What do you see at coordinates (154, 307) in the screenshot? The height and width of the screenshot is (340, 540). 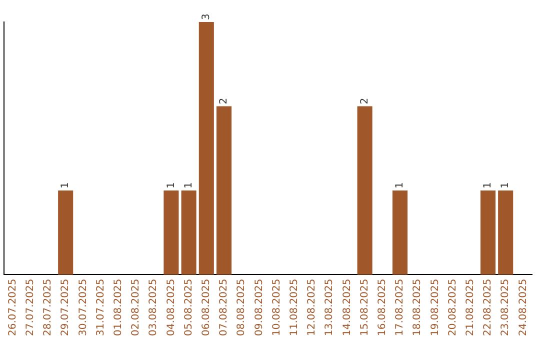 I see `x-tick-label: 03.08.2025` at bounding box center [154, 307].